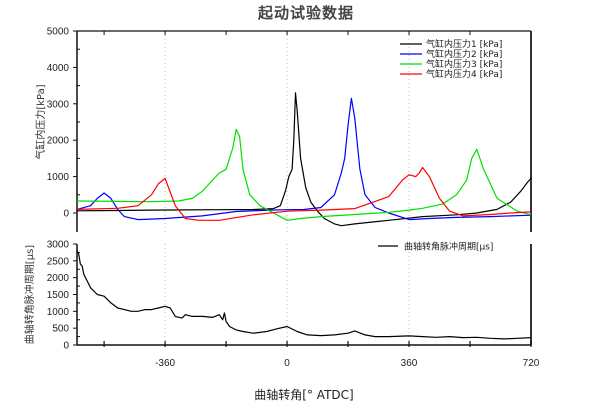 The height and width of the screenshot is (413, 612). Describe the element at coordinates (40, 121) in the screenshot. I see `y-axis-label-upper: 气缸内压力[kPa]` at that location.